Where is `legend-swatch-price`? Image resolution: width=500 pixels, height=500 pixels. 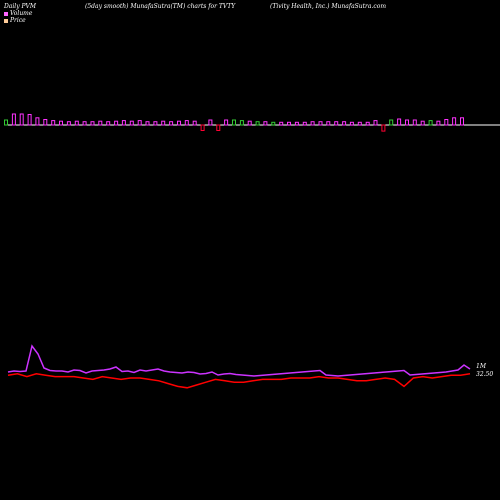
legend-swatch-price is located at coordinates (6, 20).